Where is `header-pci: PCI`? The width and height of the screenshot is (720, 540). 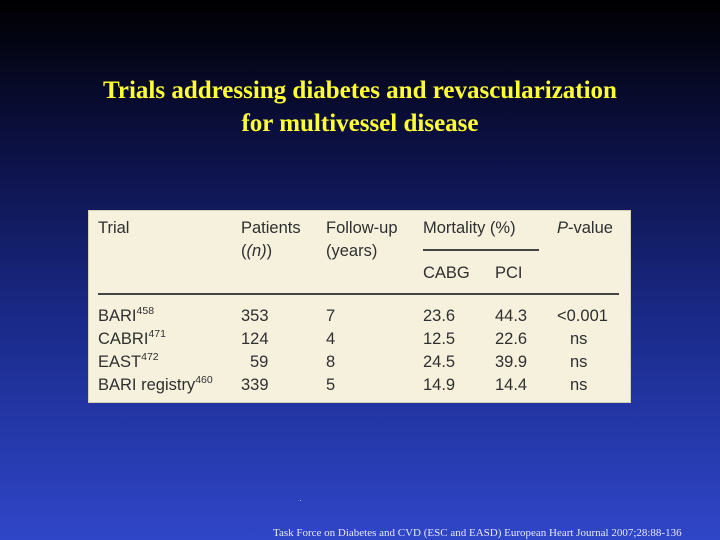 header-pci: PCI is located at coordinates (509, 273).